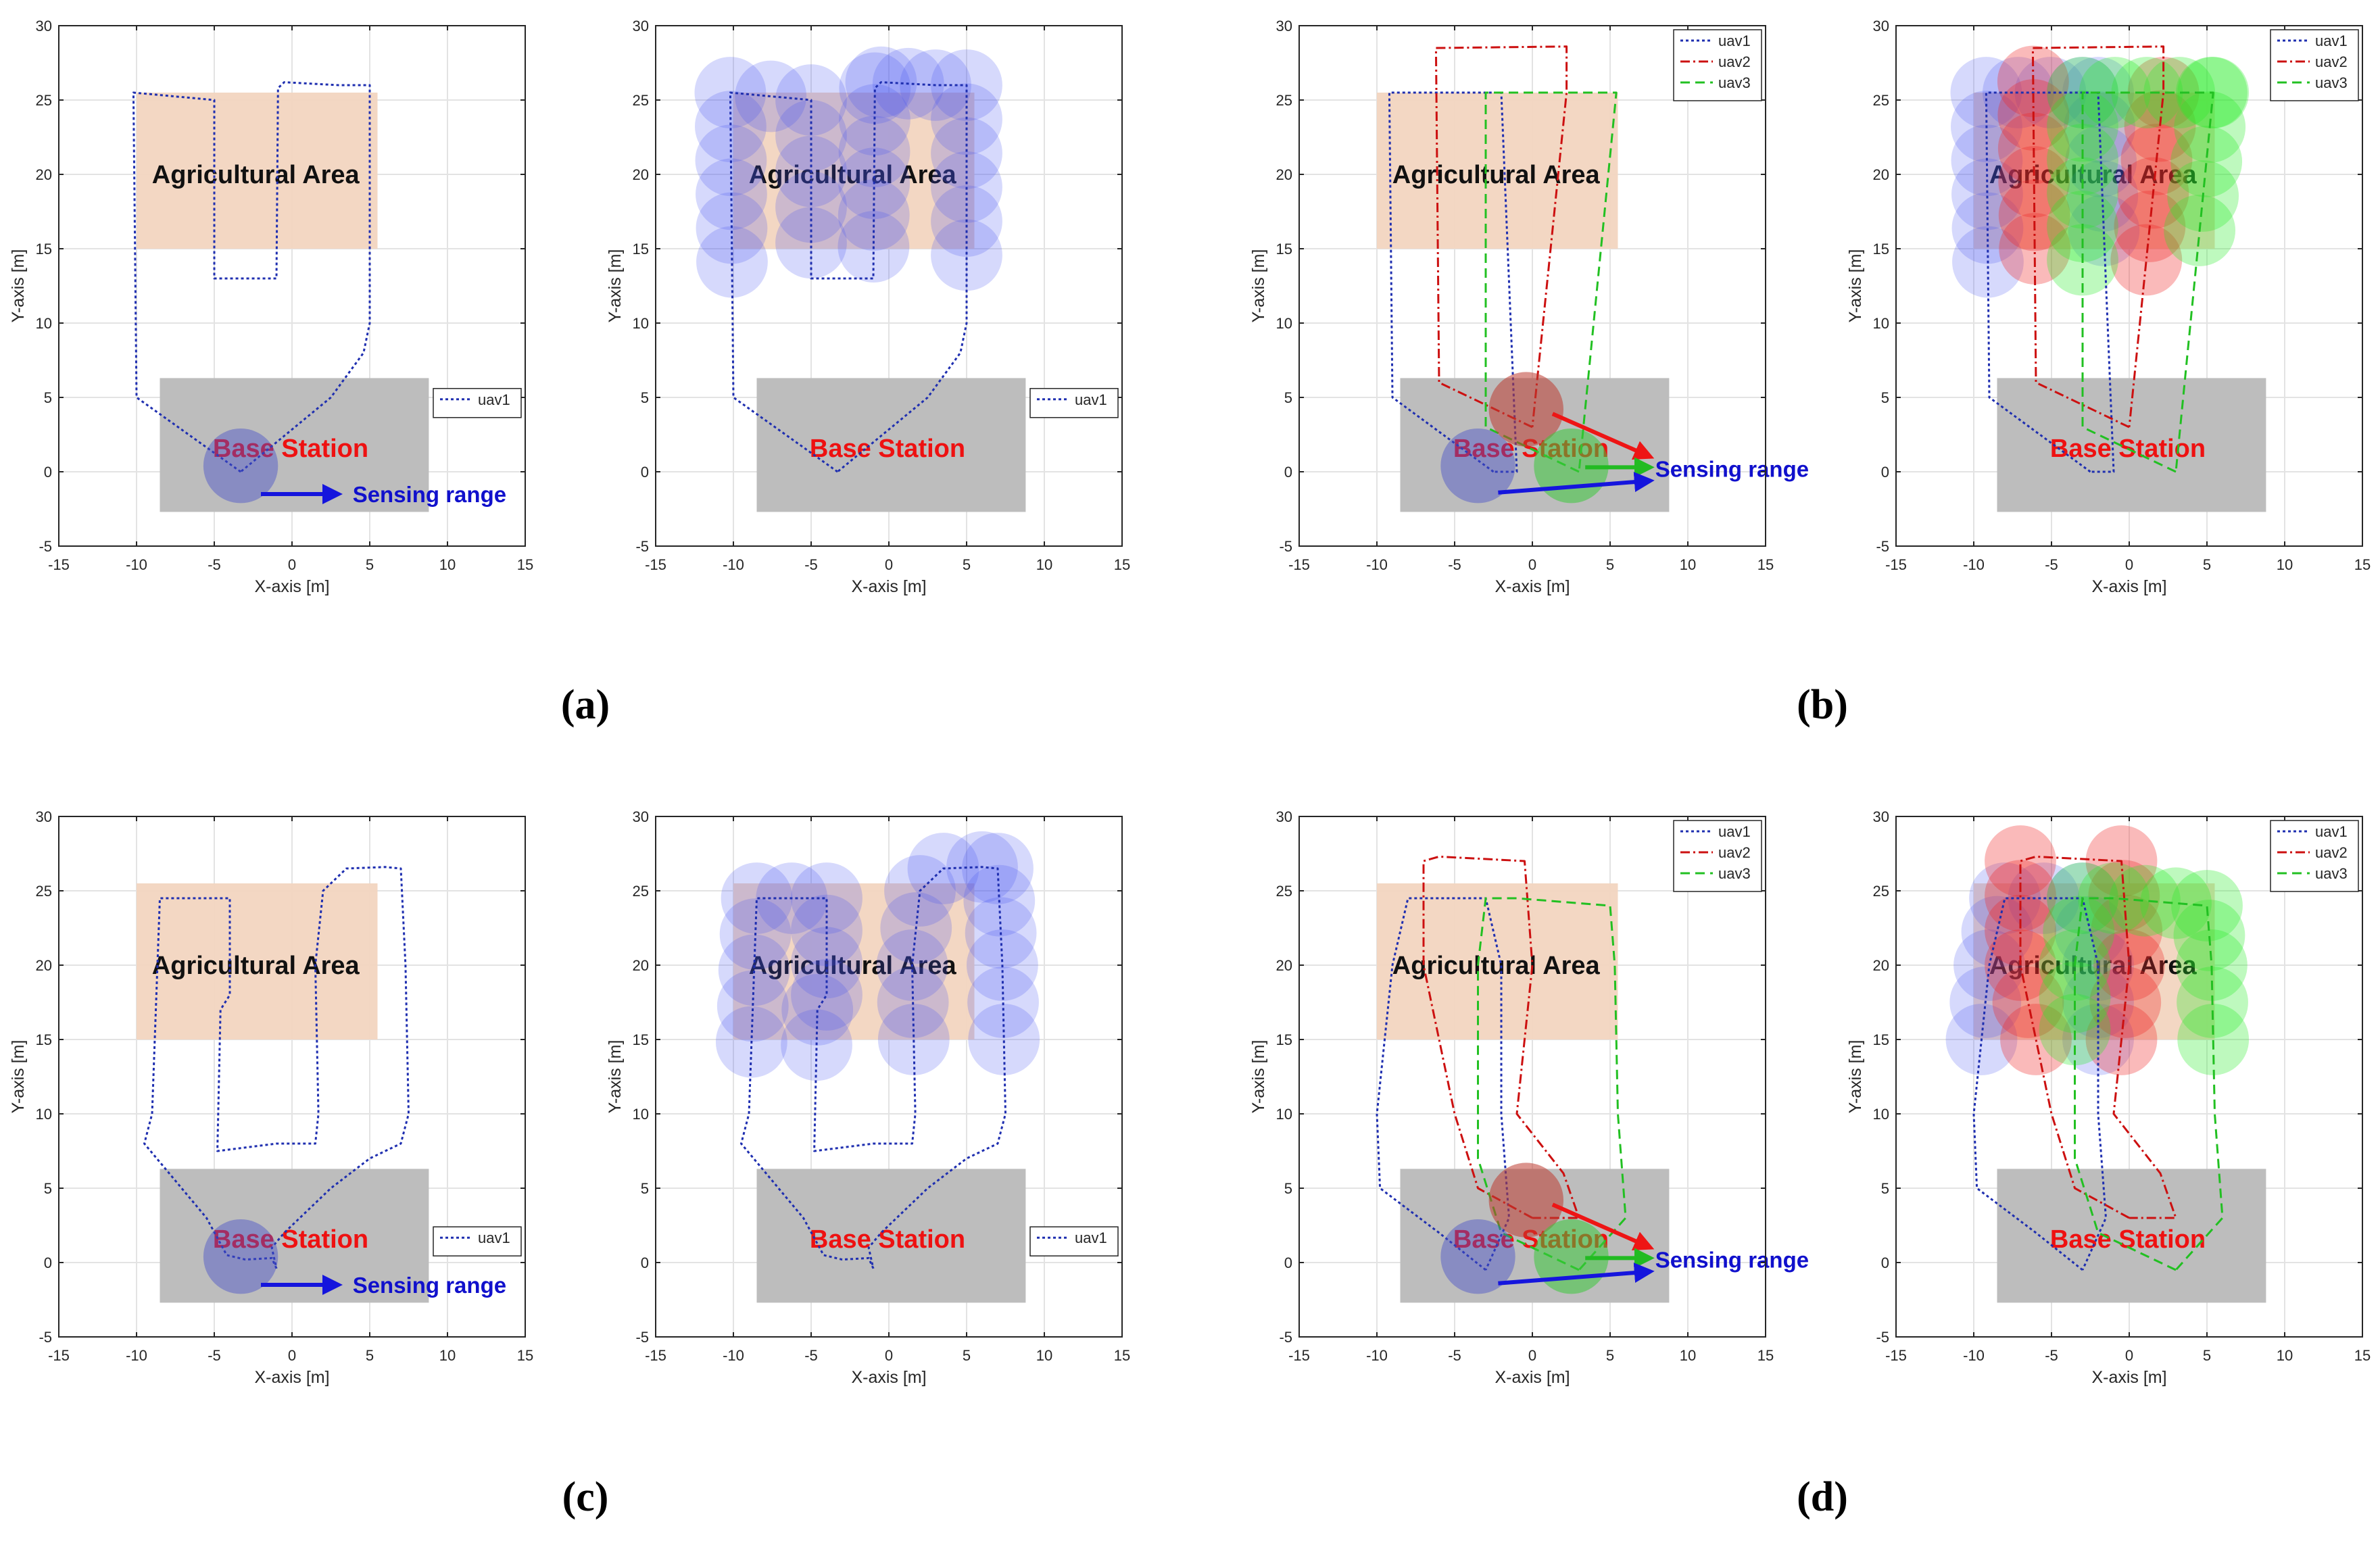 Image resolution: width=2380 pixels, height=1541 pixels. What do you see at coordinates (1478, 1256) in the screenshot?
I see `sensing-marker-uav1` at bounding box center [1478, 1256].